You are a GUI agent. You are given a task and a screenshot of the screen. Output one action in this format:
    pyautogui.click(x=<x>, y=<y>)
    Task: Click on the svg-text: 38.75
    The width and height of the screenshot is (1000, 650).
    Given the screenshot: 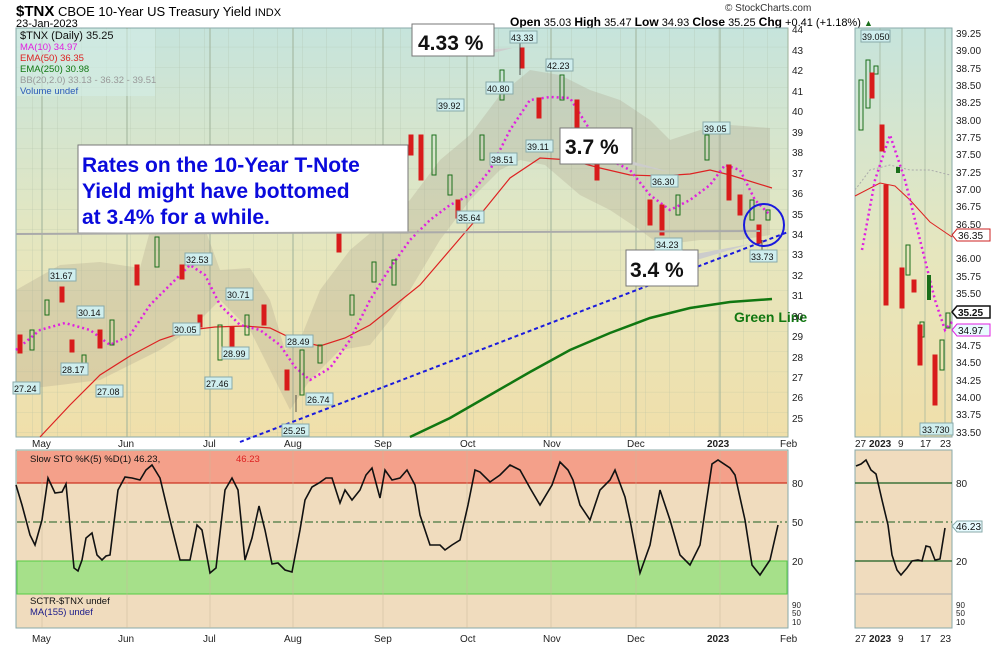 What is the action you would take?
    pyautogui.click(x=968, y=69)
    